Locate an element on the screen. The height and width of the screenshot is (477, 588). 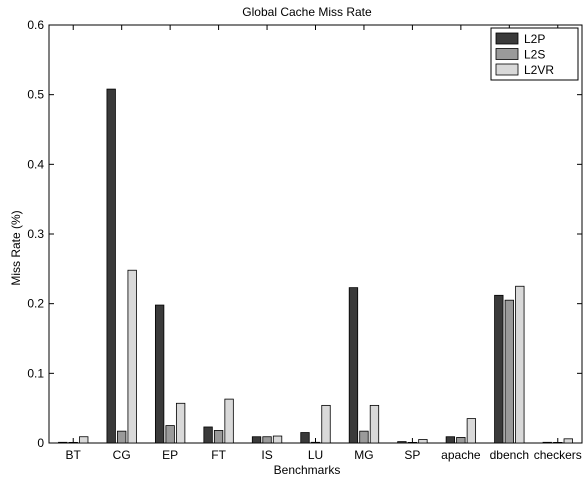
bar-l2s-lu is located at coordinates (315, 442).